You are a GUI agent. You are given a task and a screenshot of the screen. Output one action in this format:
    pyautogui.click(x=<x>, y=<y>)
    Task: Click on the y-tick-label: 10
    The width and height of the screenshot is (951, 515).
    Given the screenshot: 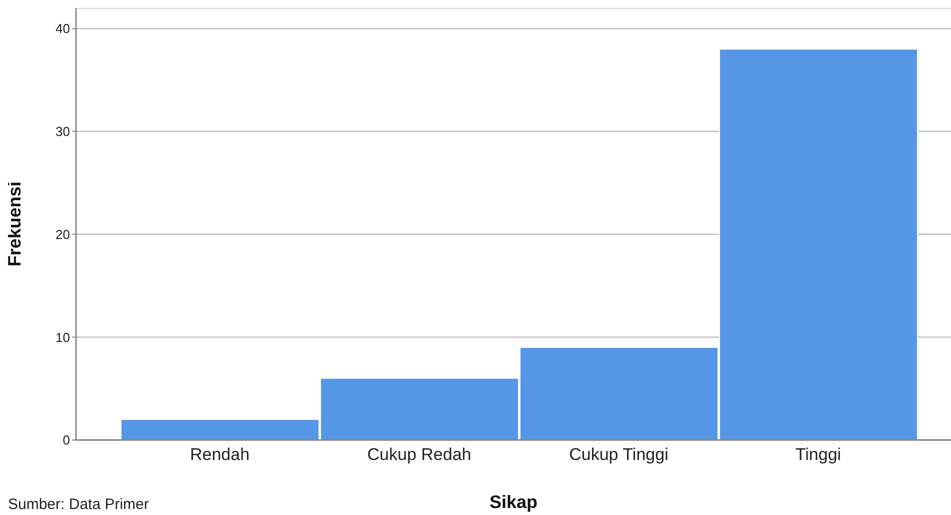 What is the action you would take?
    pyautogui.click(x=63, y=337)
    